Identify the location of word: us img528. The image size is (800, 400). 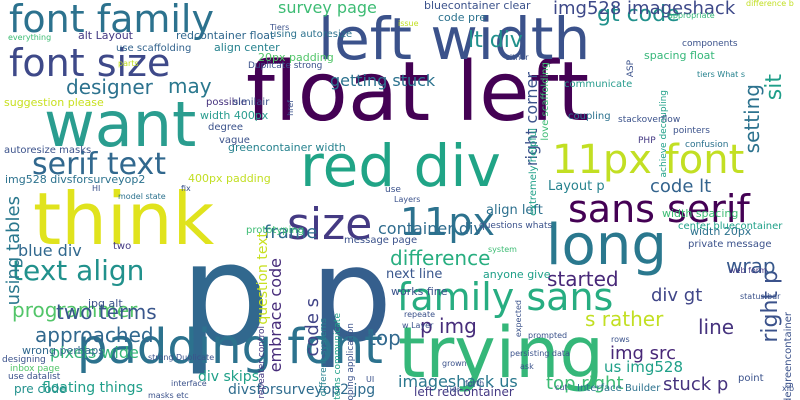
(644, 367).